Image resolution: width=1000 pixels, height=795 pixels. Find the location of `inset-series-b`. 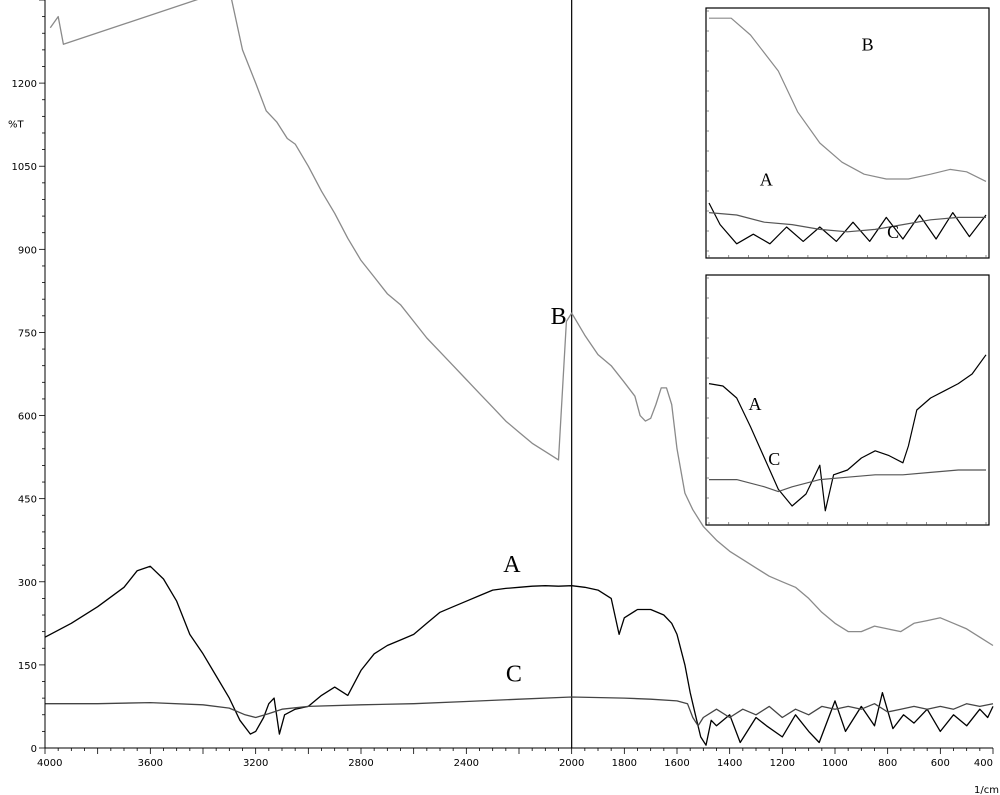

inset-series-b is located at coordinates (848, 99).